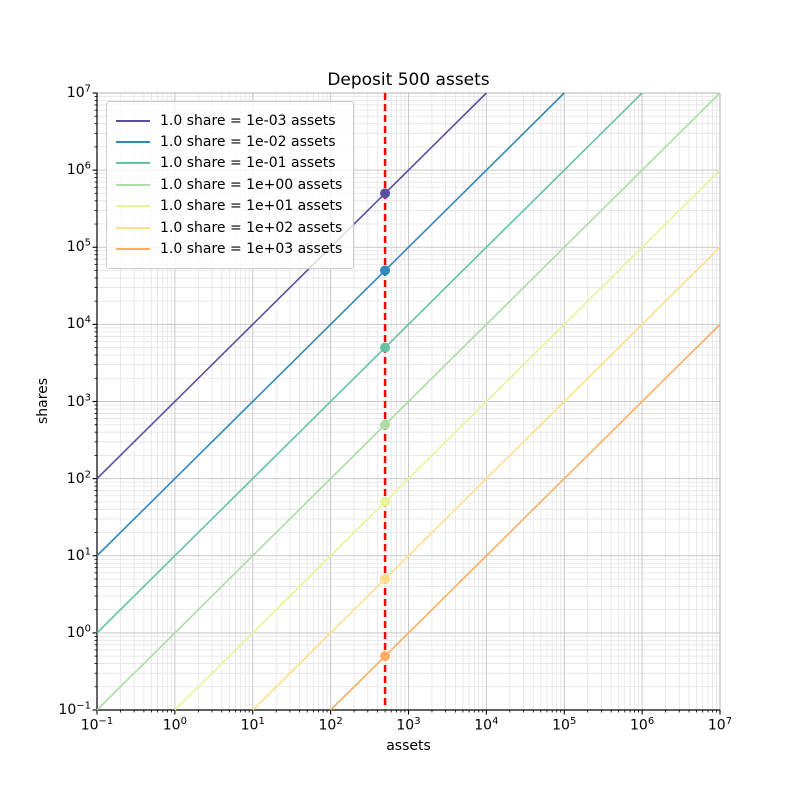  Describe the element at coordinates (251, 184) in the screenshot. I see `legend-item-label: 1.0 share = 1e+00 assets` at that location.